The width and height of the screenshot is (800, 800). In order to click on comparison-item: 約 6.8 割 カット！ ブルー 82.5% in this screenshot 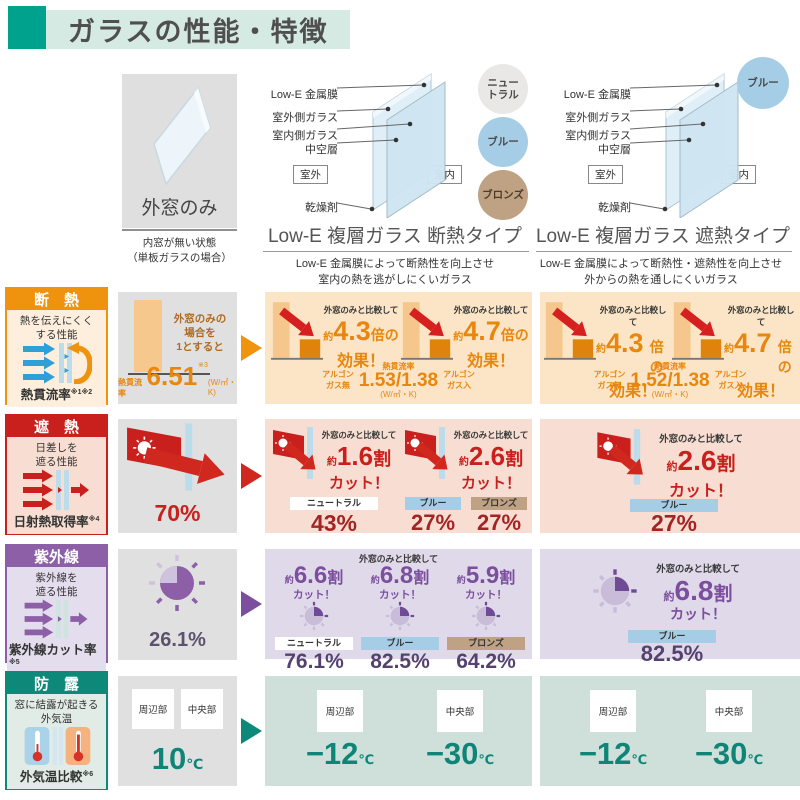, I will do `click(400, 618)`.